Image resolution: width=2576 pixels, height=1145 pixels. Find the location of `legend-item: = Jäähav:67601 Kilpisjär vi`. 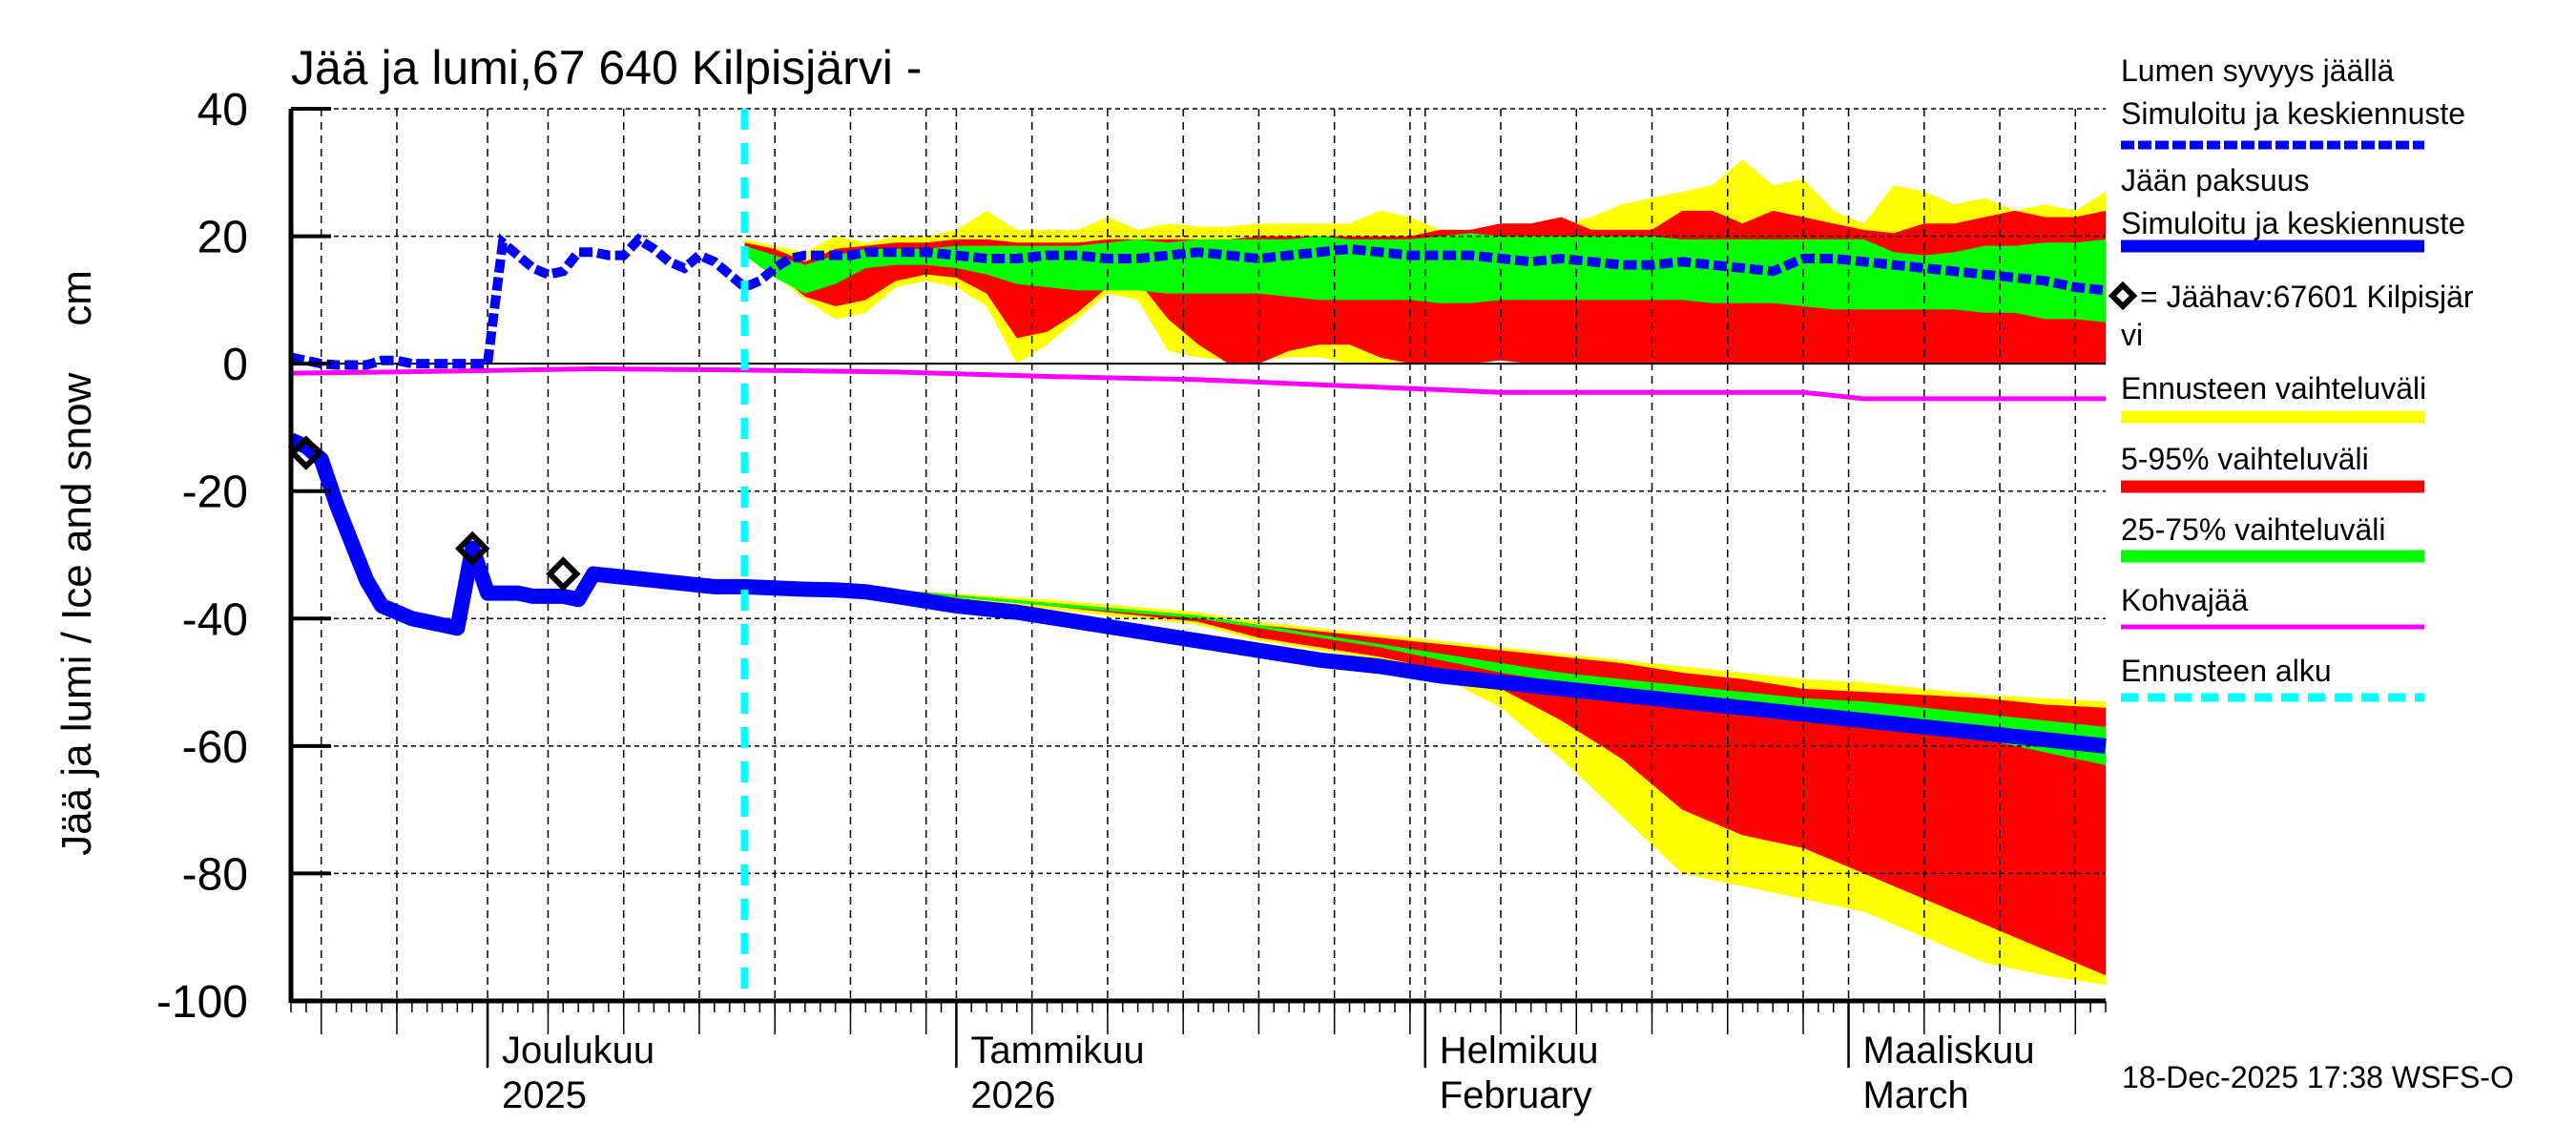

legend-item: = Jäähav:67601 Kilpisjär vi is located at coordinates (2291, 316).